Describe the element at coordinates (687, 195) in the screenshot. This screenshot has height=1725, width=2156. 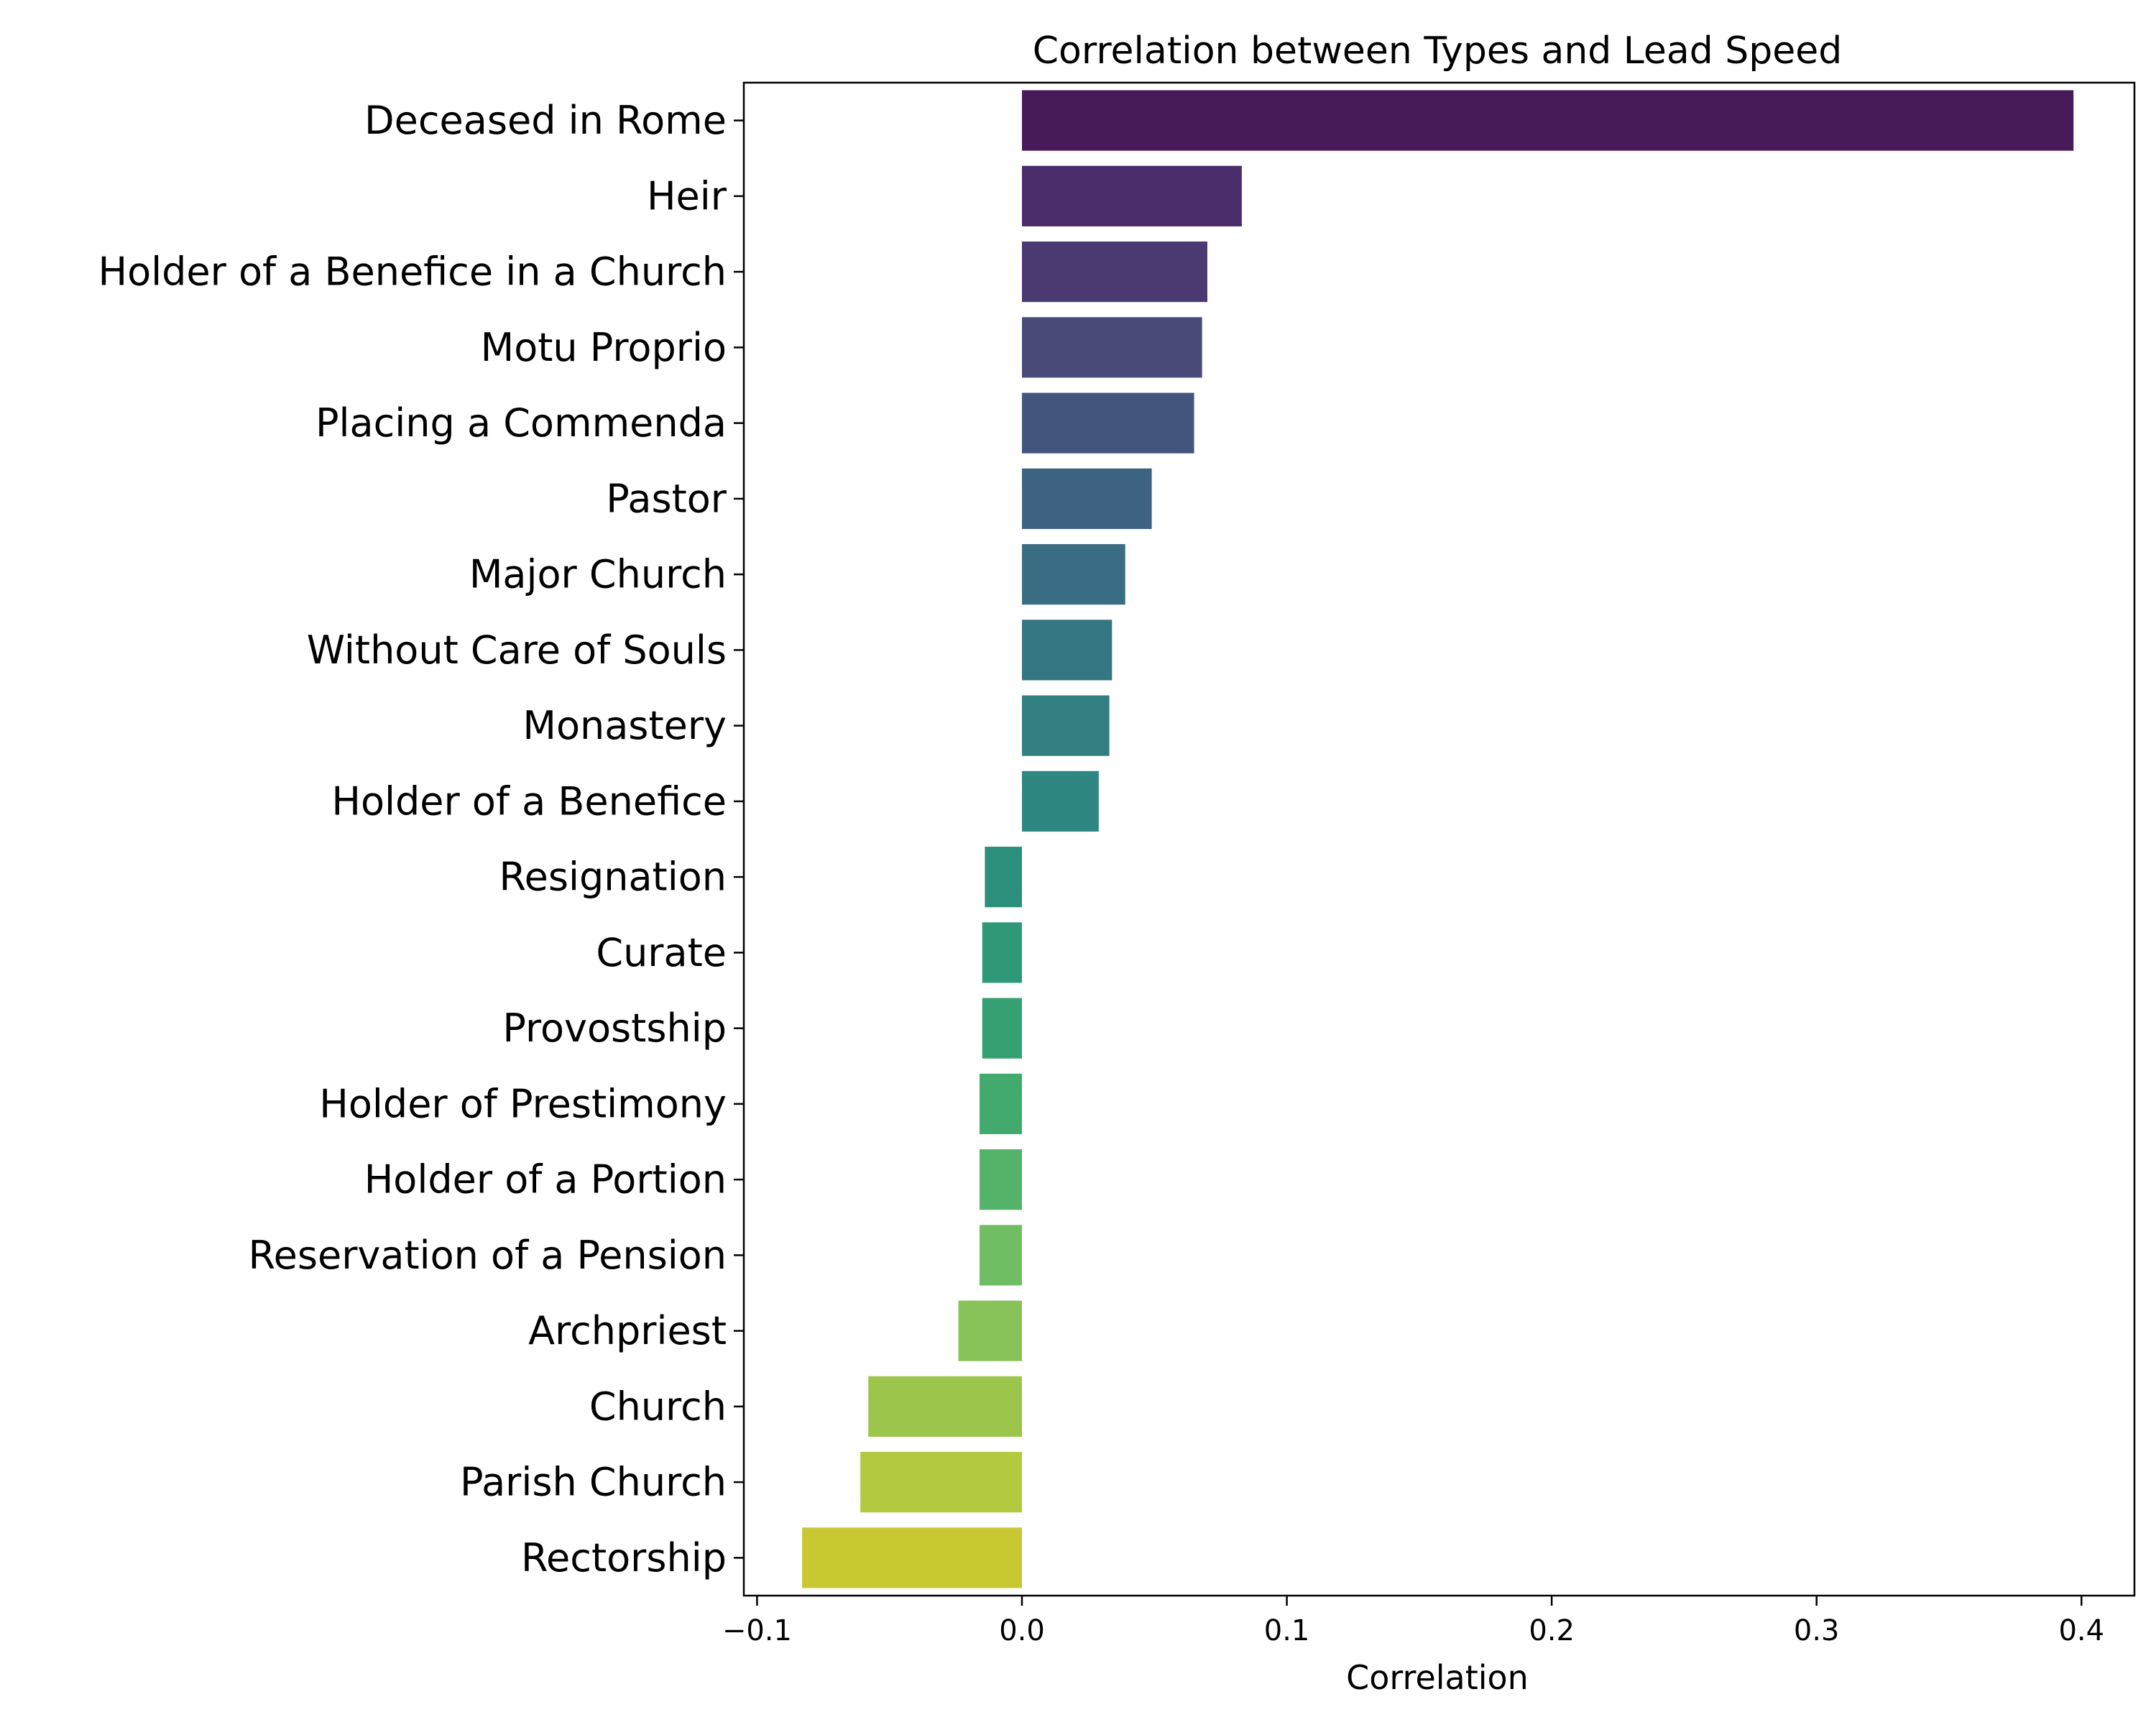
I see `y-tick-label: Heir` at that location.